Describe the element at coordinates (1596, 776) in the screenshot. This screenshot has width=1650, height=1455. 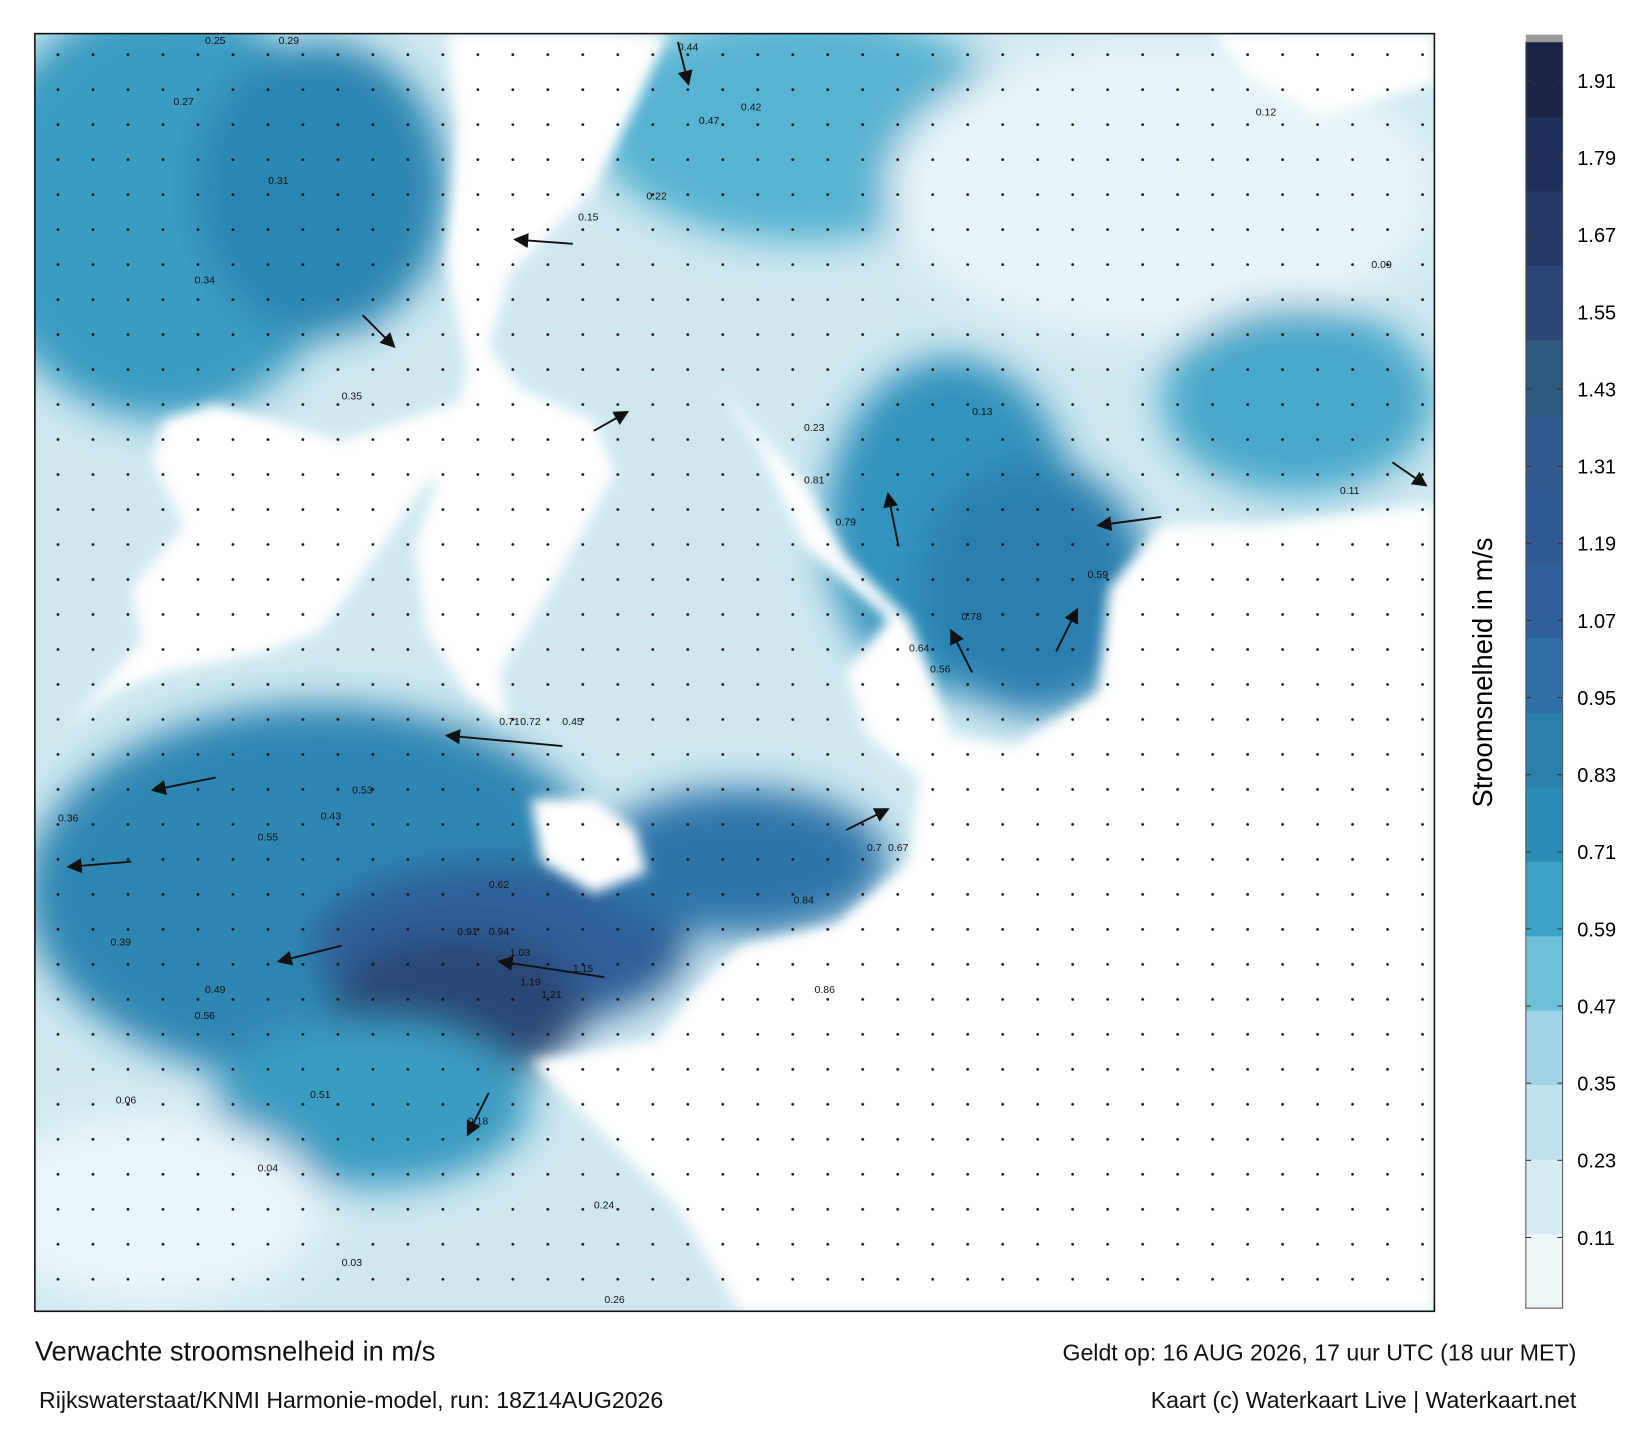
I see `colorbar-tick-label: 0.83` at that location.